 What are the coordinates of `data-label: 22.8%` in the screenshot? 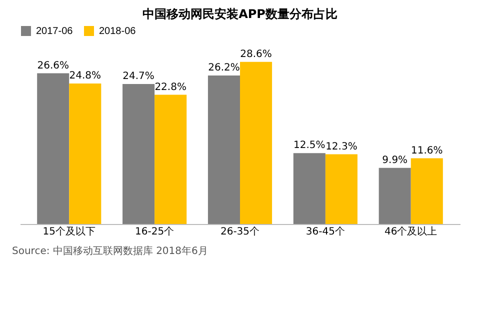 It's located at (170, 87).